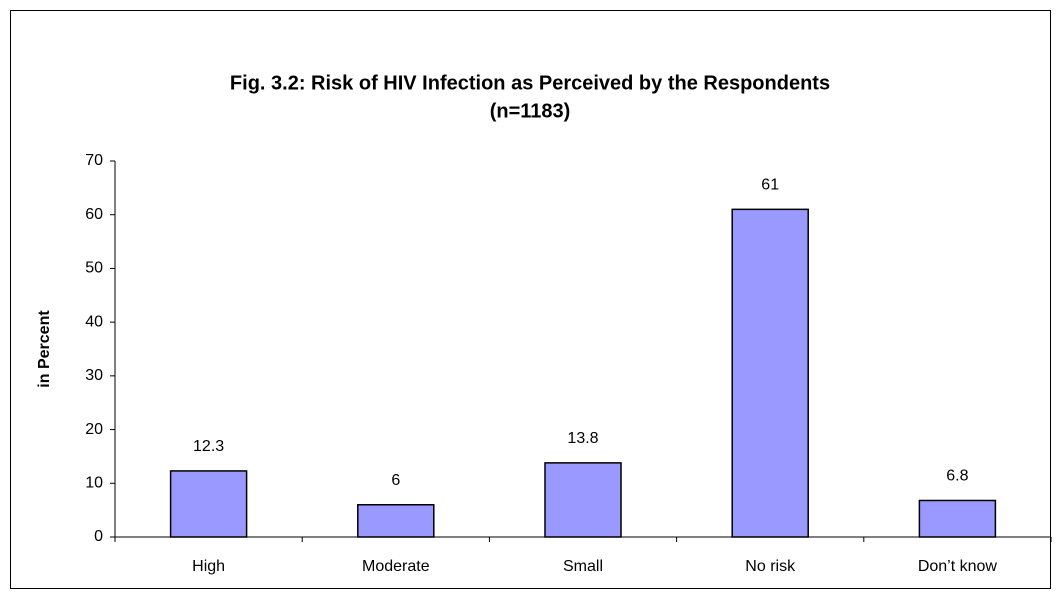  I want to click on x-tick-label: Don’t know, so click(958, 566).